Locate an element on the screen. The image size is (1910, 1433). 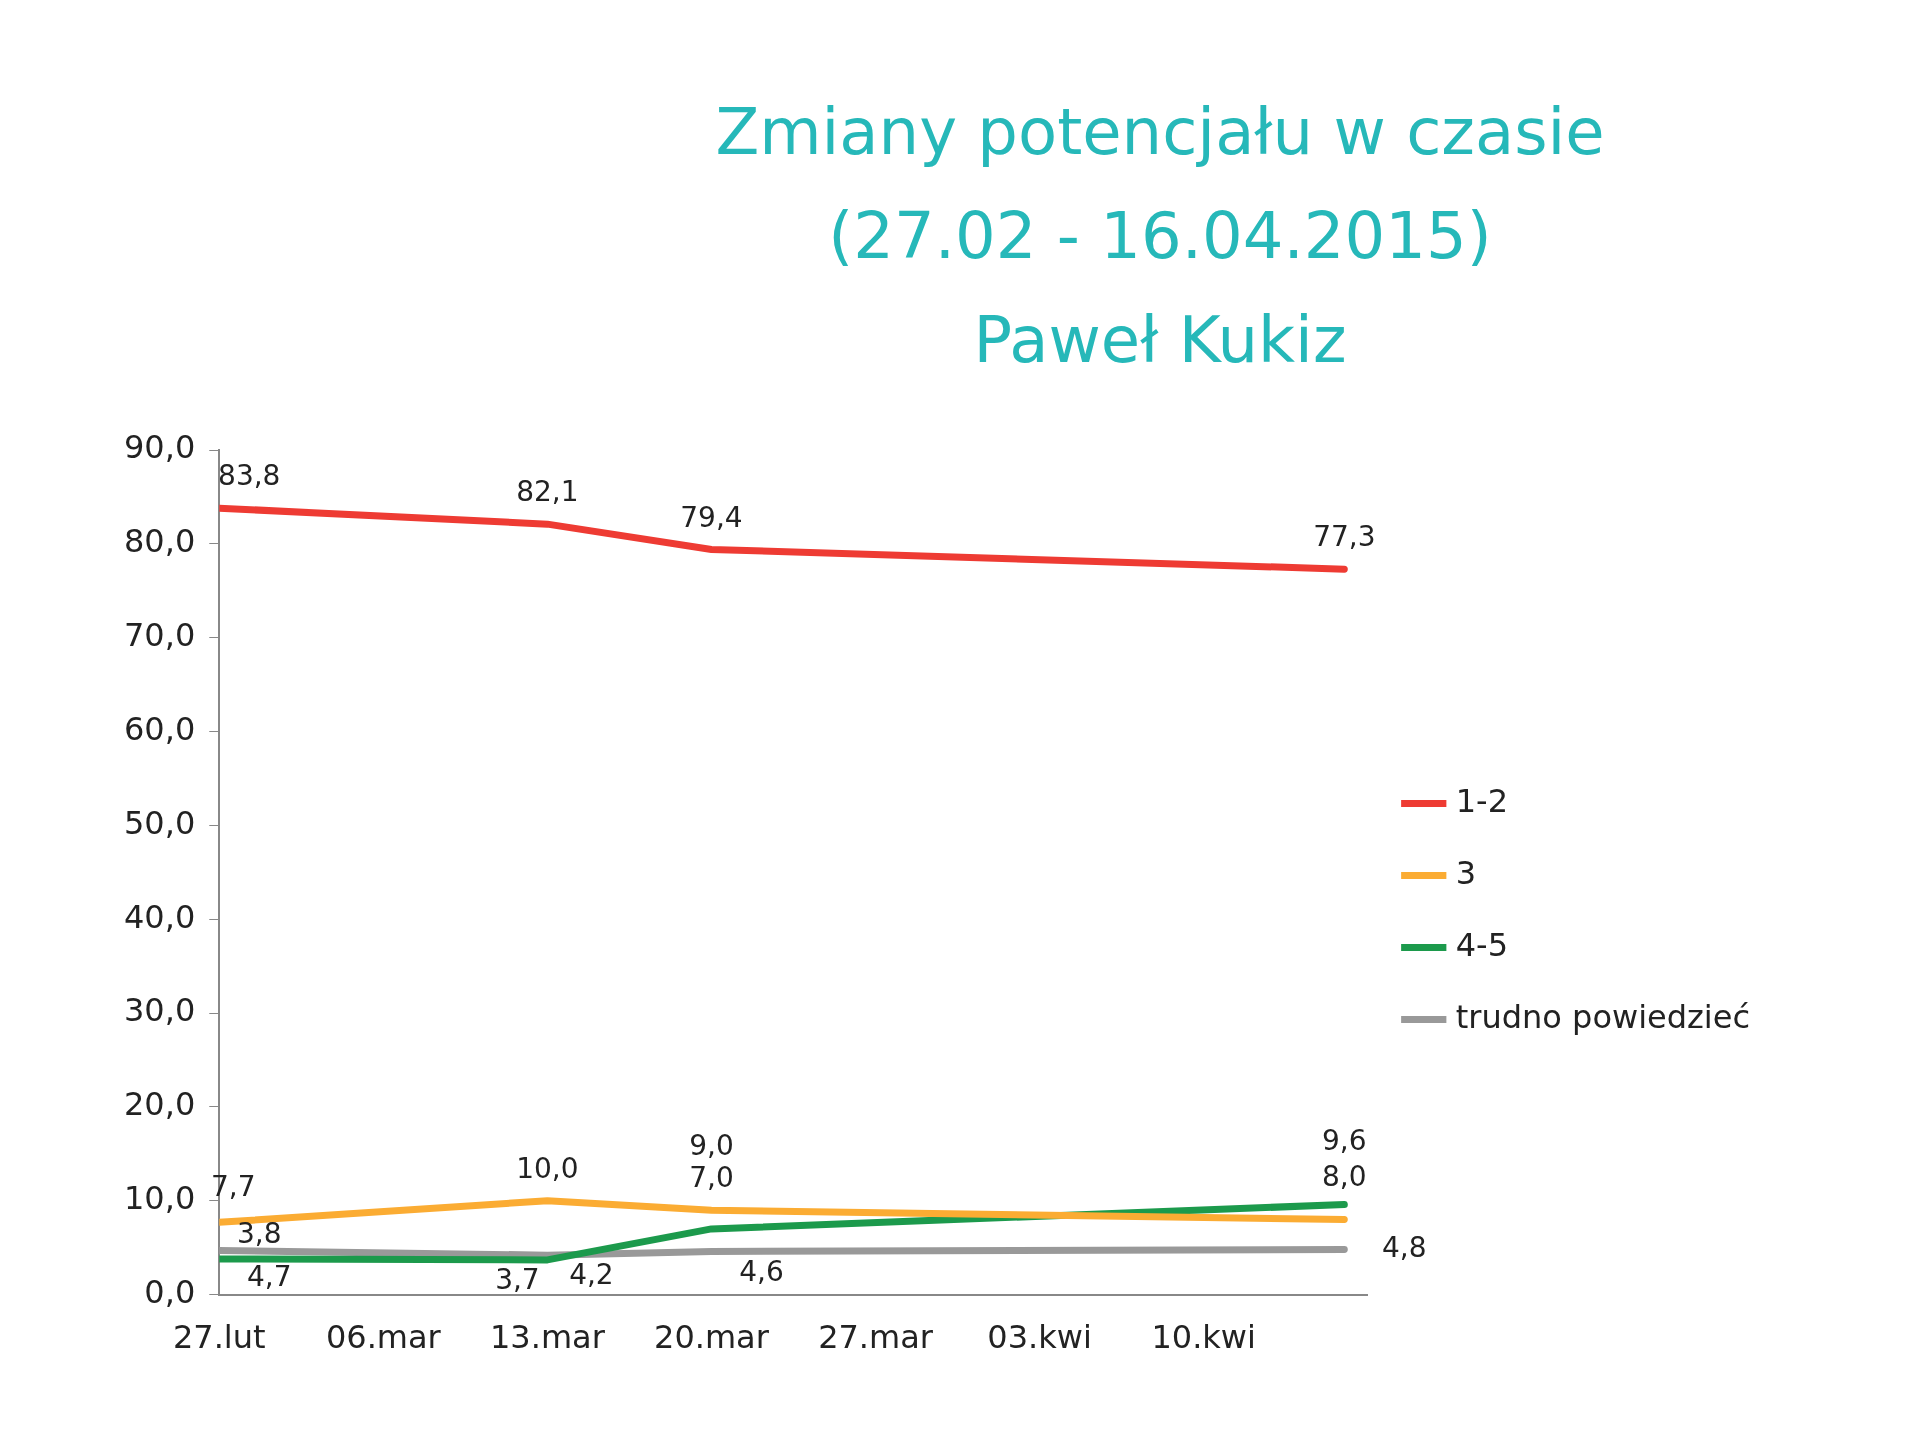
data-label: 7,7 is located at coordinates (233, 1186).